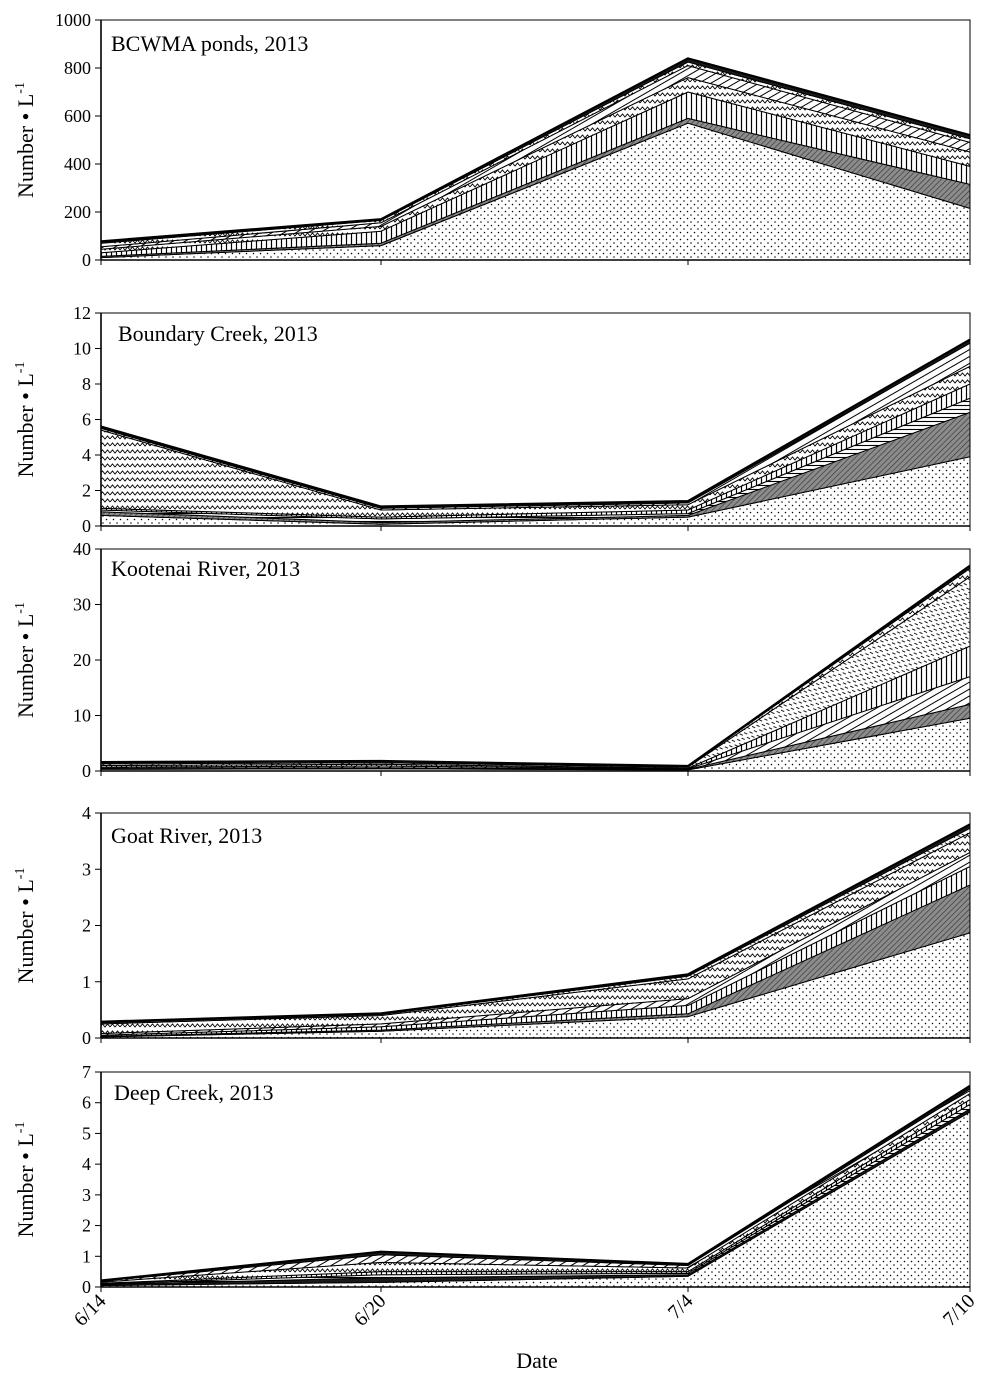 This screenshot has height=1380, width=981. Describe the element at coordinates (82, 549) in the screenshot. I see `y-tick-label: 40` at that location.